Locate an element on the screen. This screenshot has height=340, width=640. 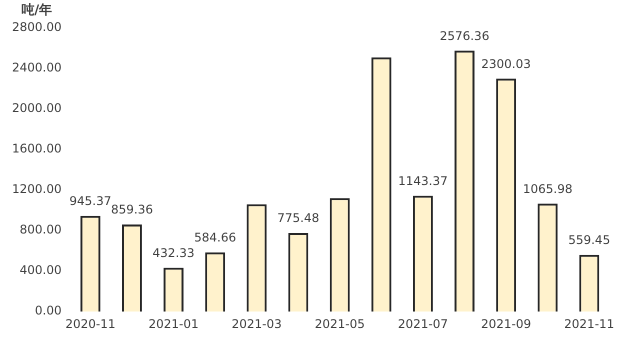
data-label: 1143.37 is located at coordinates (423, 181).